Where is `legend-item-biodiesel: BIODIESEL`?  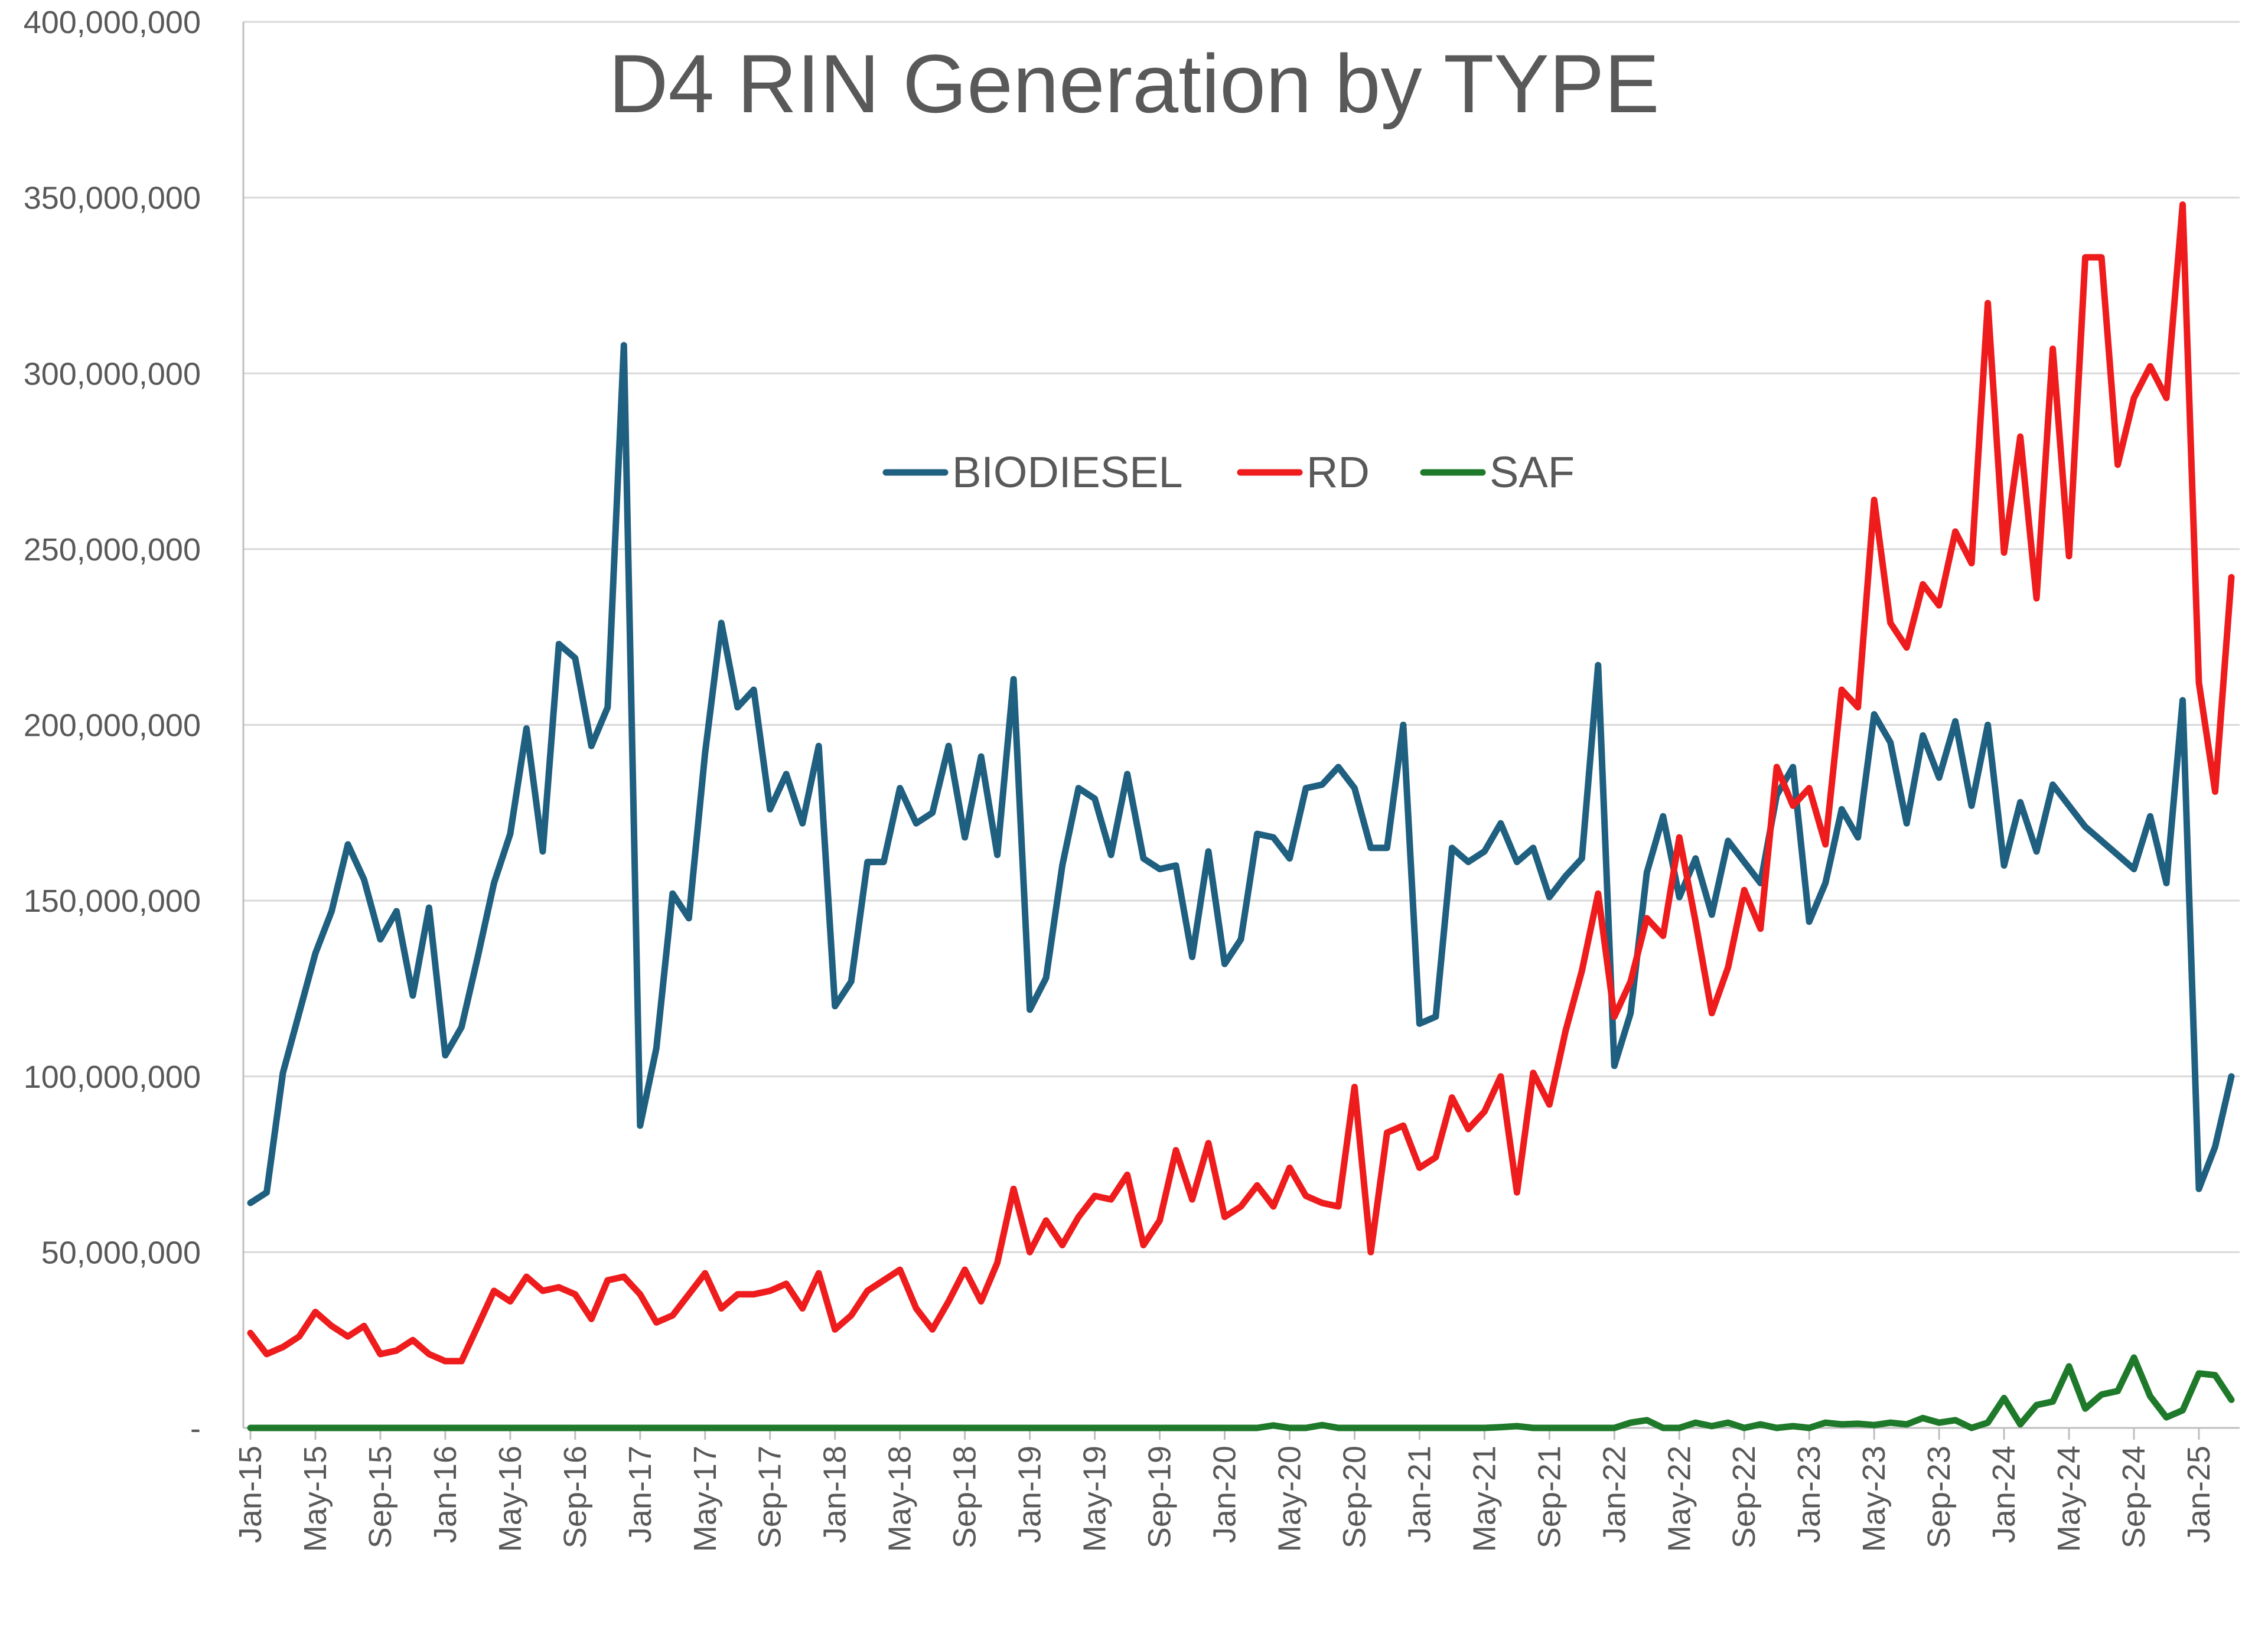
legend-item-biodiesel: BIODIESEL is located at coordinates (1032, 472).